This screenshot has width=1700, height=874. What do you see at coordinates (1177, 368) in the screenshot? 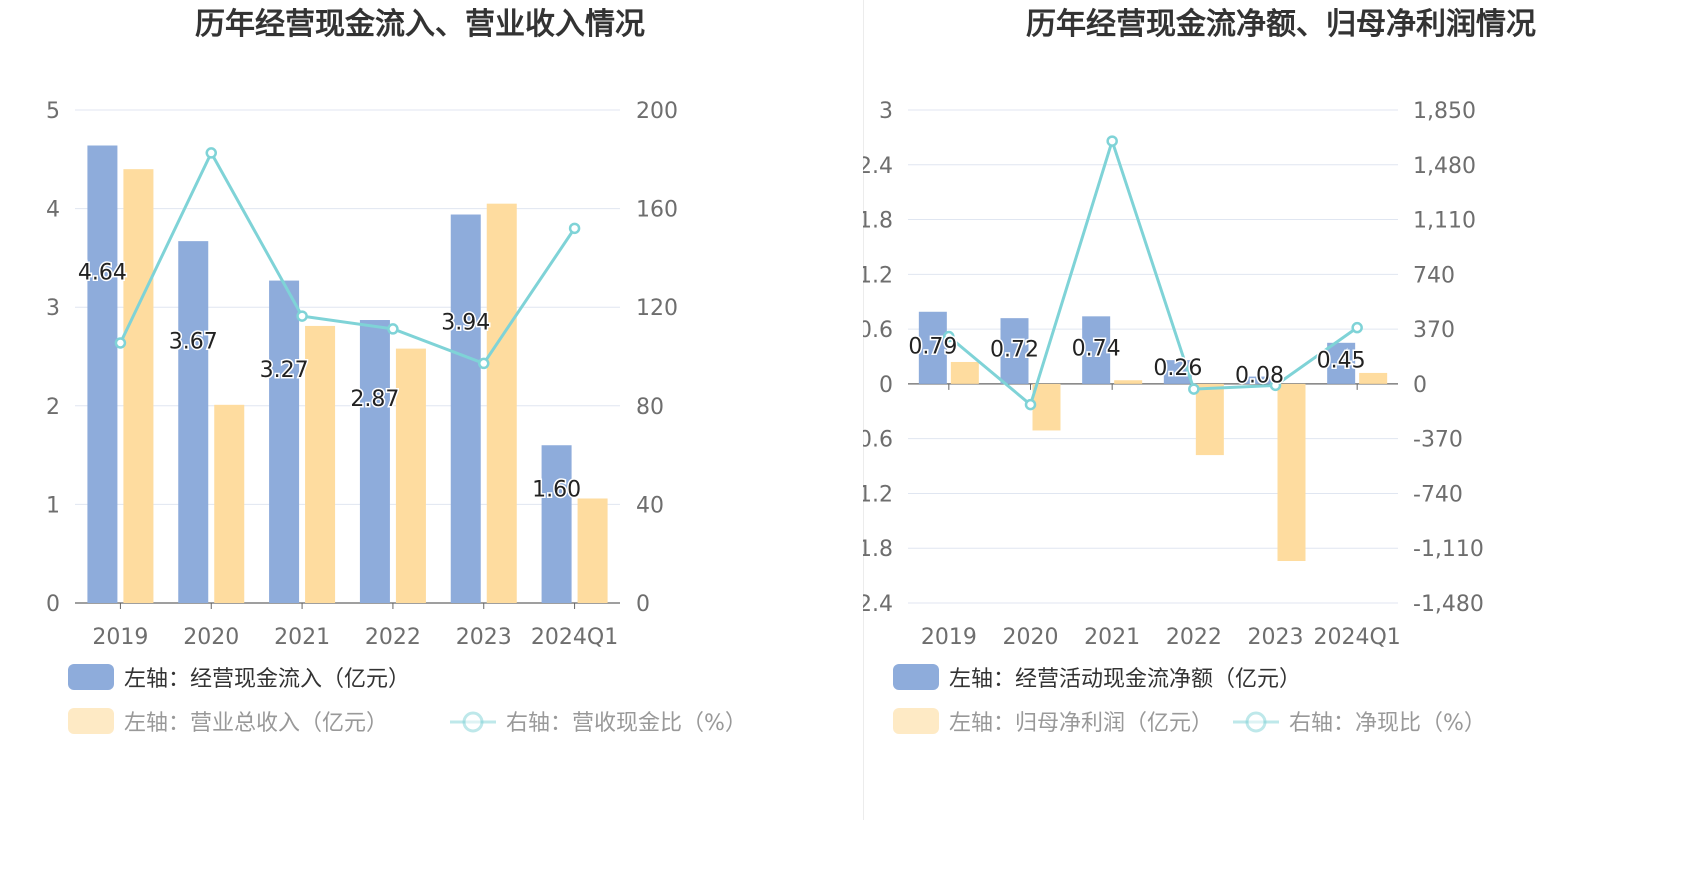
I see `bar-data-label: 0.26` at bounding box center [1177, 368].